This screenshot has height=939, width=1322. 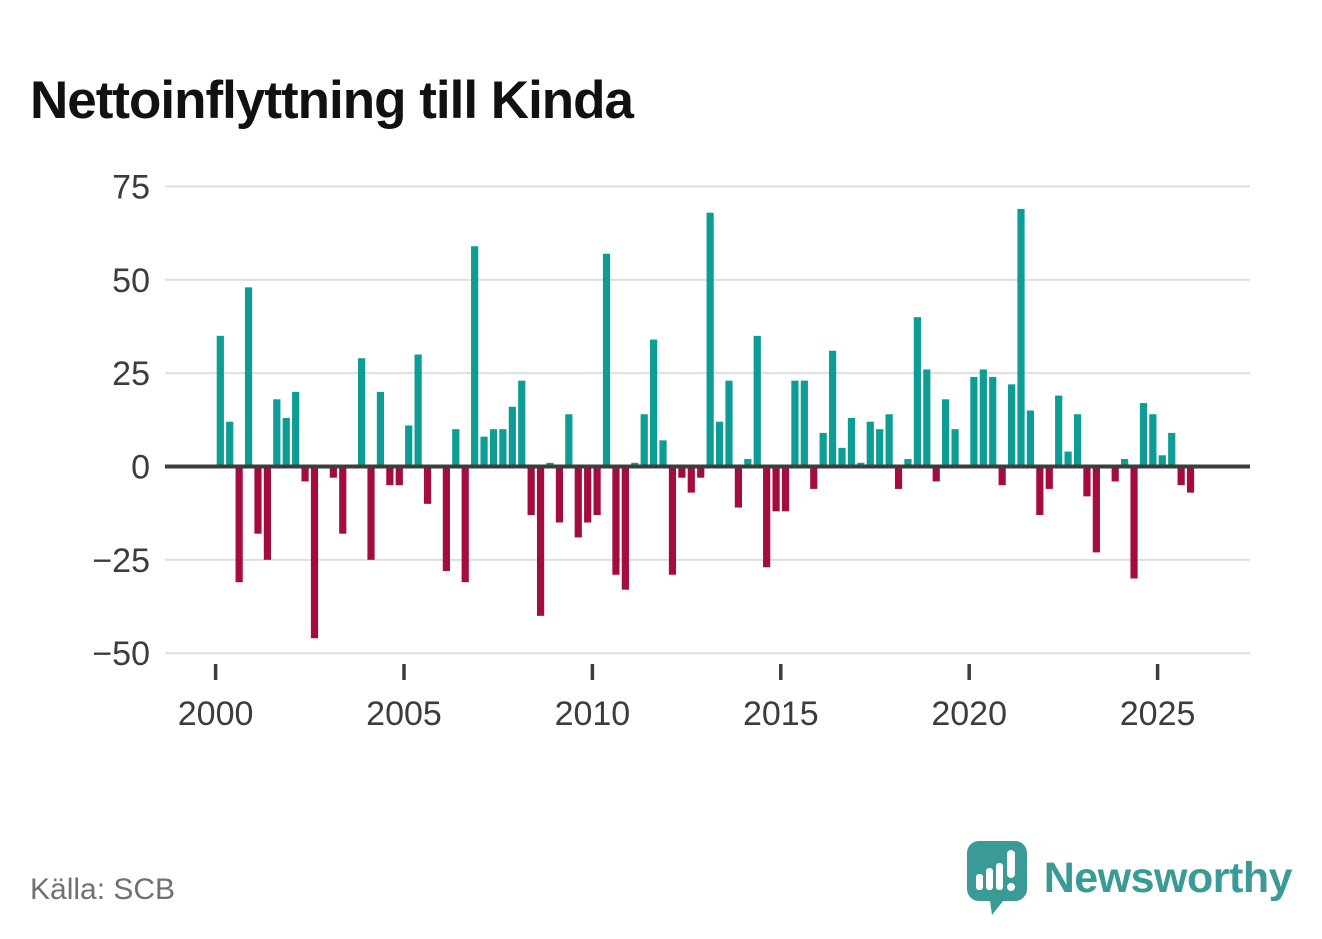 What do you see at coordinates (216, 714) in the screenshot?
I see `svg-text: 2000` at bounding box center [216, 714].